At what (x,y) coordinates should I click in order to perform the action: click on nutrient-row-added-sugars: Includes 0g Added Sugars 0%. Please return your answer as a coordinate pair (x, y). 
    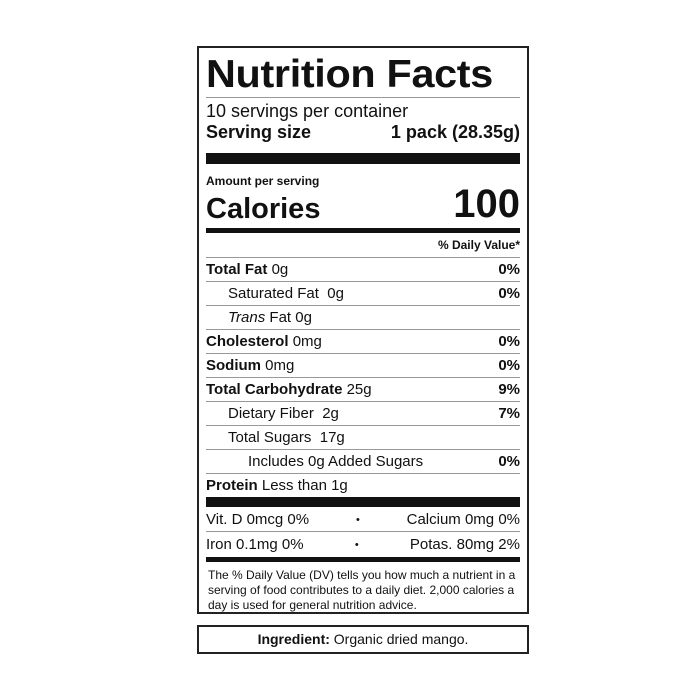
    Looking at the image, I should click on (363, 461).